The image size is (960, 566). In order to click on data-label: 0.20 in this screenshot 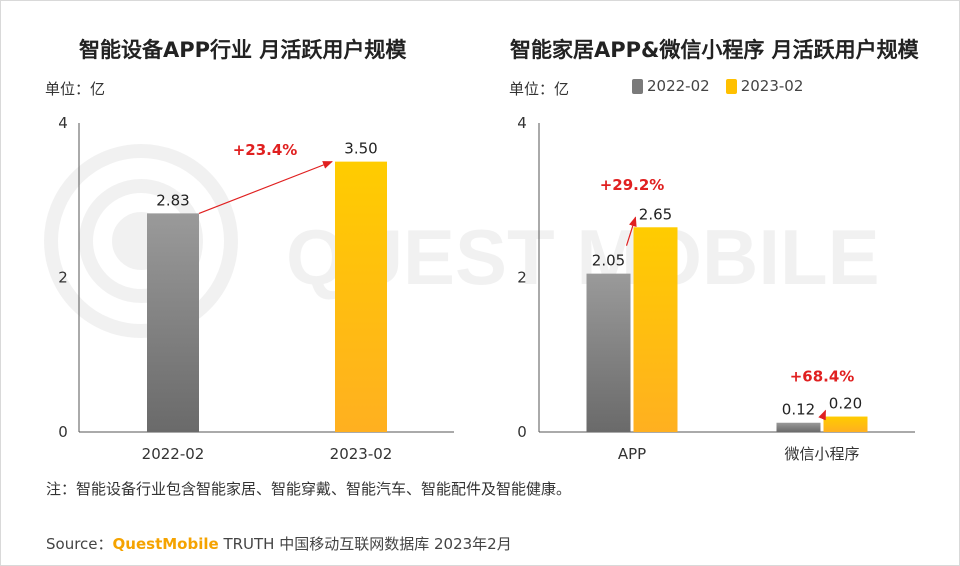, I will do `click(845, 404)`.